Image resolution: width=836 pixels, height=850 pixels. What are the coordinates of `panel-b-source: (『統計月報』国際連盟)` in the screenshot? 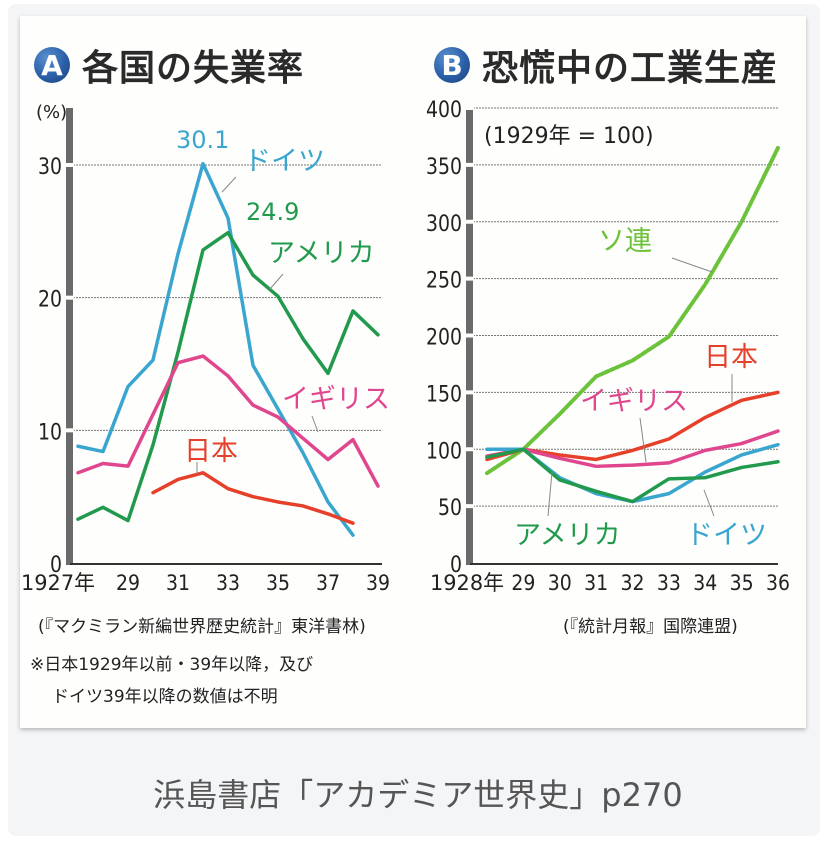 It's located at (650, 627).